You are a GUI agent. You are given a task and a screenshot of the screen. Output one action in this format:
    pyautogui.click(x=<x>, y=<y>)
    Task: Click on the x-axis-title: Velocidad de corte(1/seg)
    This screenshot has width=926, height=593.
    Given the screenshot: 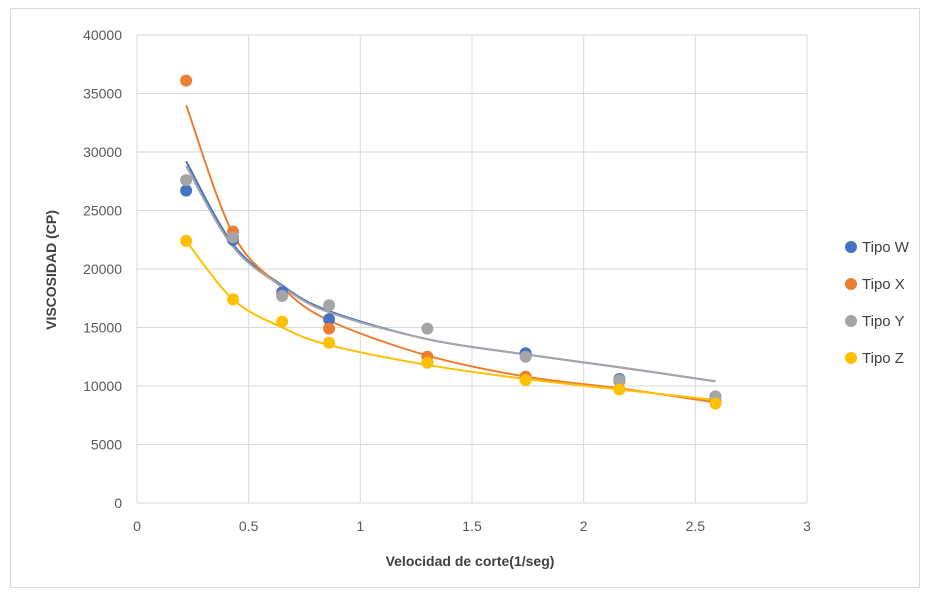 What is the action you would take?
    pyautogui.click(x=470, y=561)
    